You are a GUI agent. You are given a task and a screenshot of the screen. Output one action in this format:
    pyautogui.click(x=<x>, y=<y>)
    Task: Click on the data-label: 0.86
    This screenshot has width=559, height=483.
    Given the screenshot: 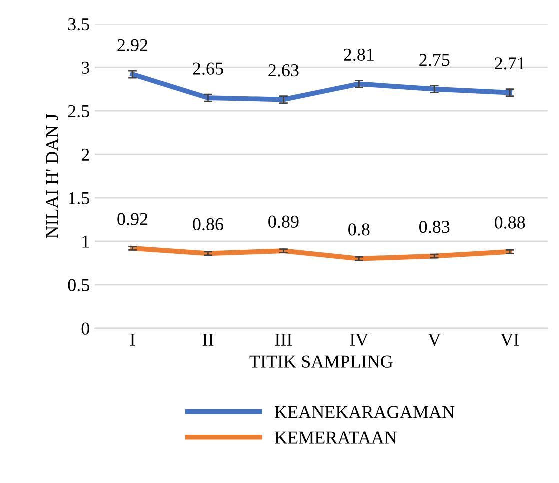 What is the action you would take?
    pyautogui.click(x=208, y=224)
    